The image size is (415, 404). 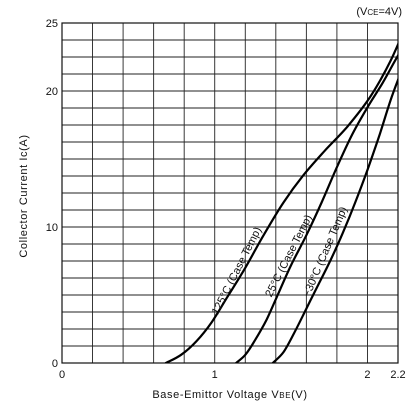 I want to click on x-axis-title: Base-Emittor Voltage VBE(V), so click(x=229, y=395).